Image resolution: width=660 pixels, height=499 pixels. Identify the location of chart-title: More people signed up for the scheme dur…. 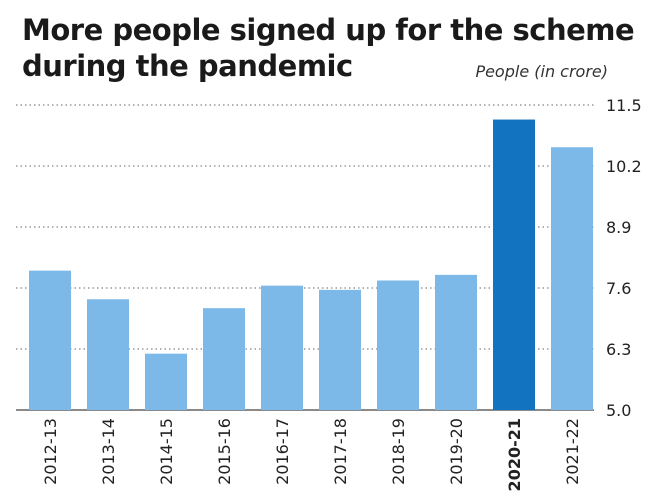
(328, 48).